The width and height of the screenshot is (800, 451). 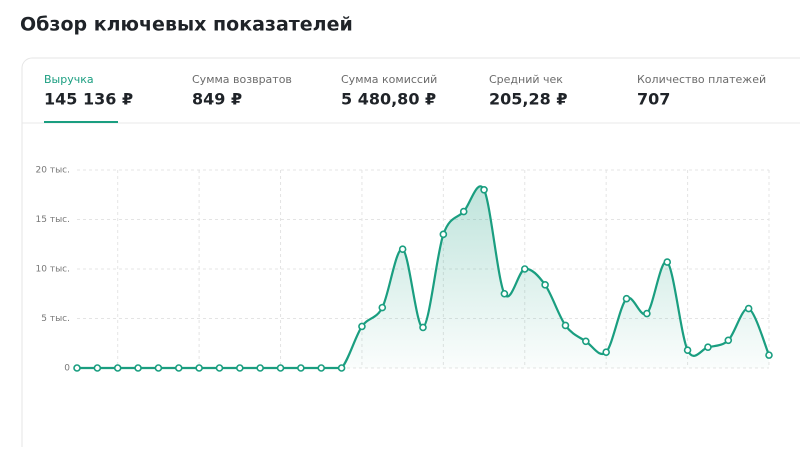 What do you see at coordinates (88, 99) in the screenshot?
I see `tab-value: 145 136 ₽` at bounding box center [88, 99].